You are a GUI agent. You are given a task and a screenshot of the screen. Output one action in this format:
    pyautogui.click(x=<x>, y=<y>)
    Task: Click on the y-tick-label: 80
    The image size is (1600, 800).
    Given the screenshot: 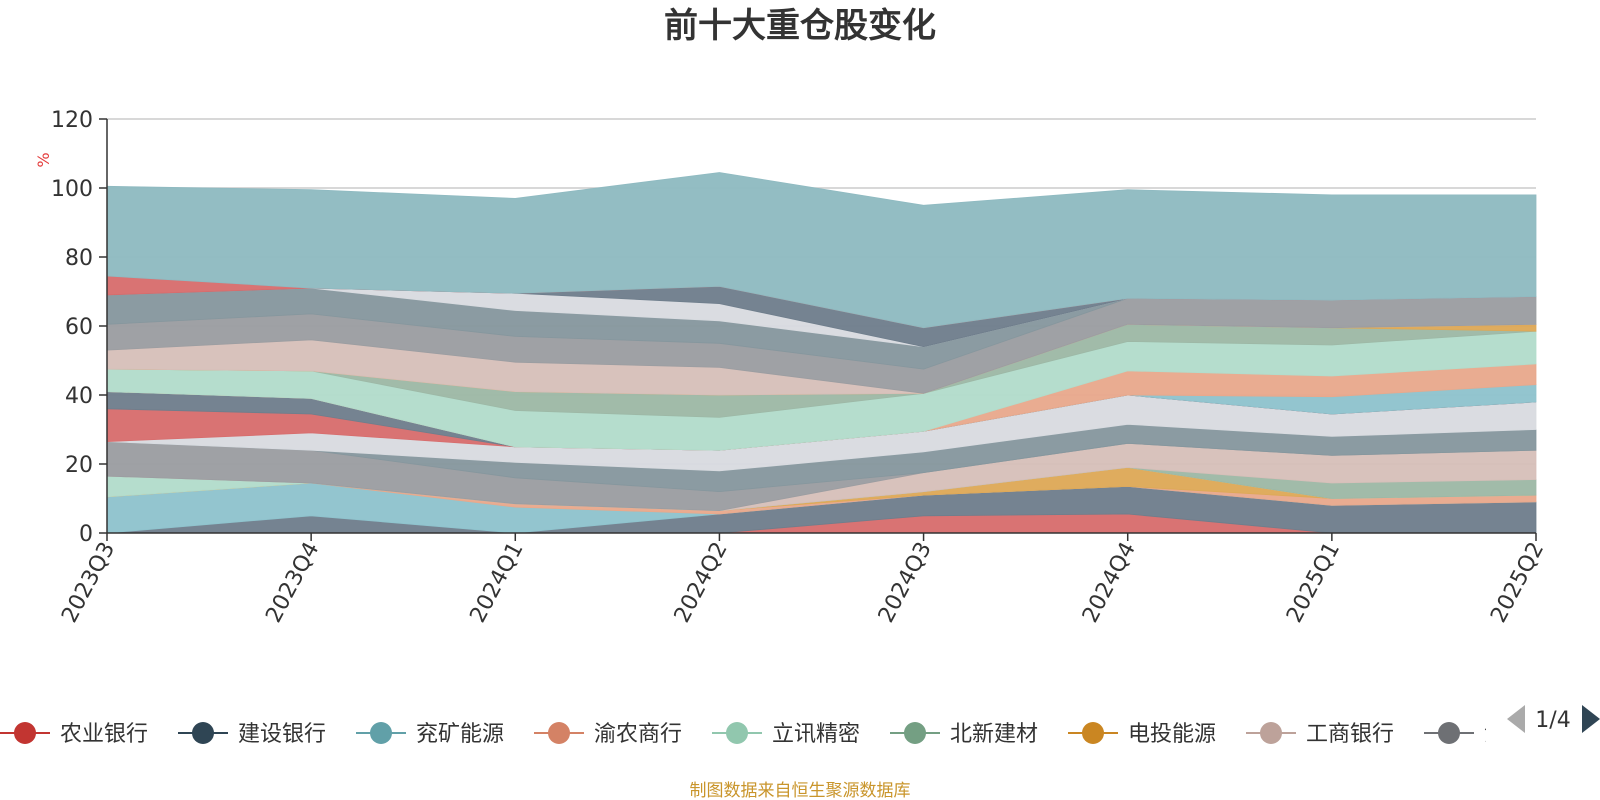 What is the action you would take?
    pyautogui.click(x=79, y=258)
    